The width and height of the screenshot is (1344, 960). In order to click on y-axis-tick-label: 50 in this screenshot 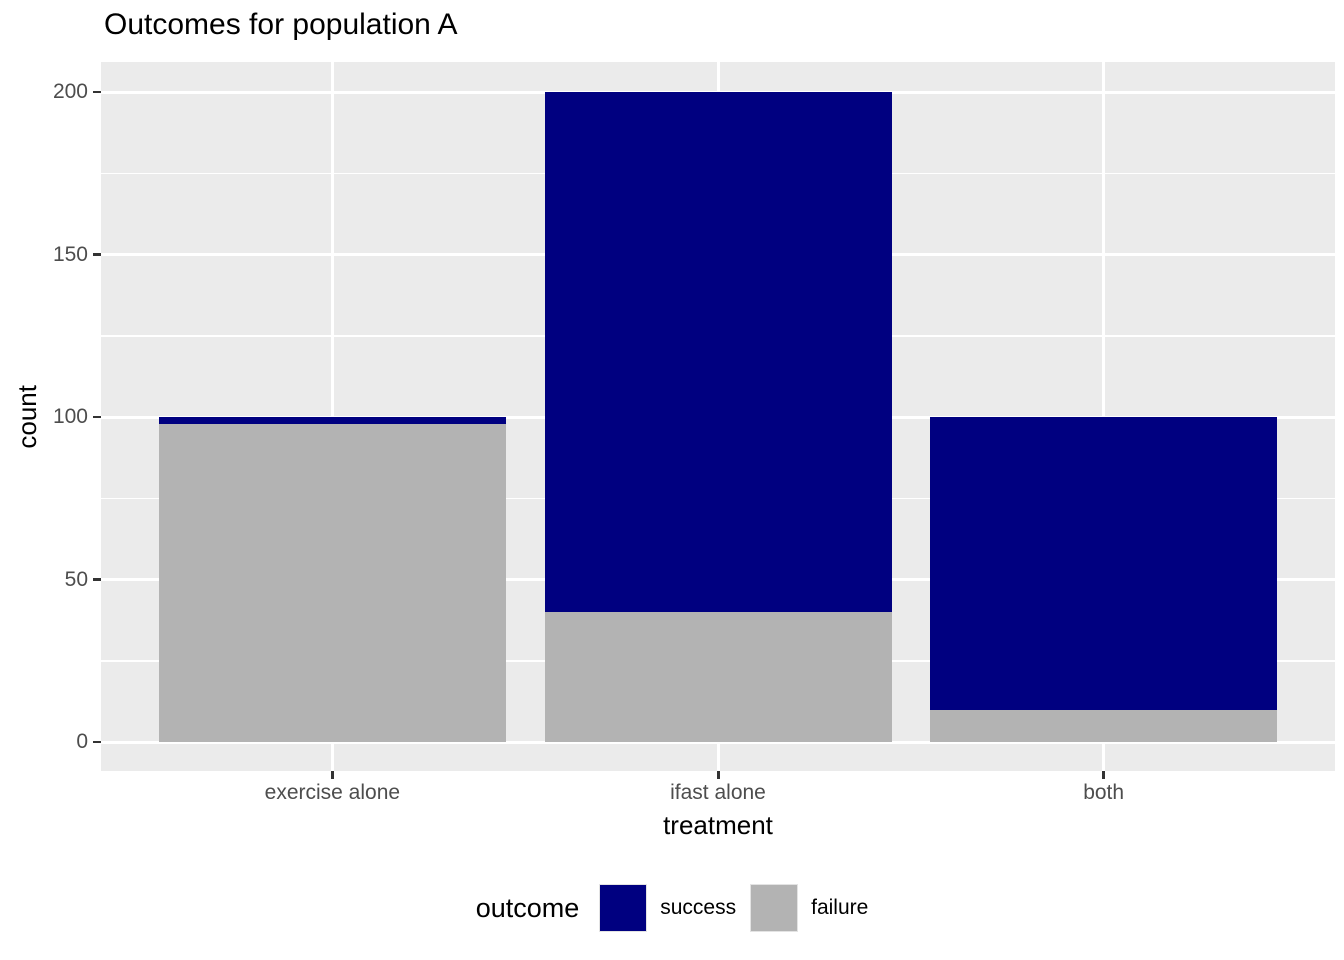, I will do `click(76, 579)`.